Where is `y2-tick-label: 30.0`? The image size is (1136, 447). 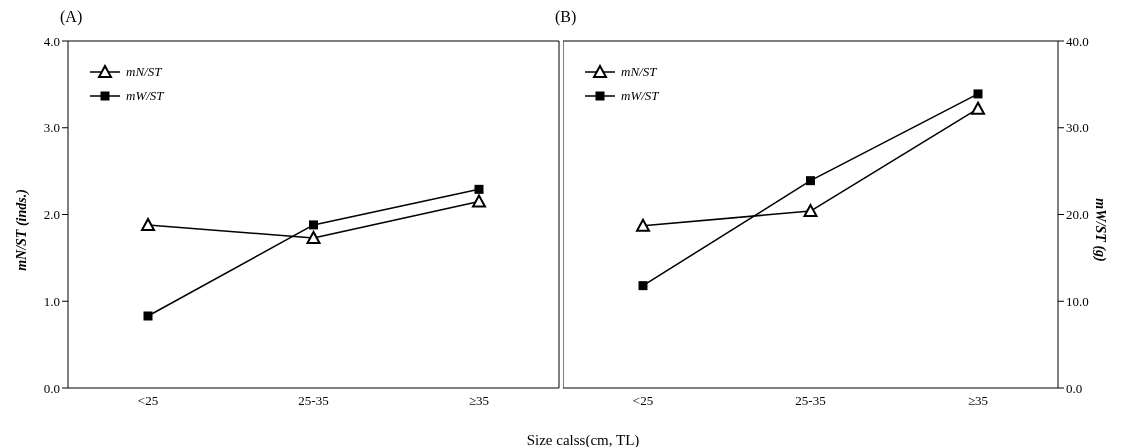
y2-tick-label: 30.0 is located at coordinates (1077, 128).